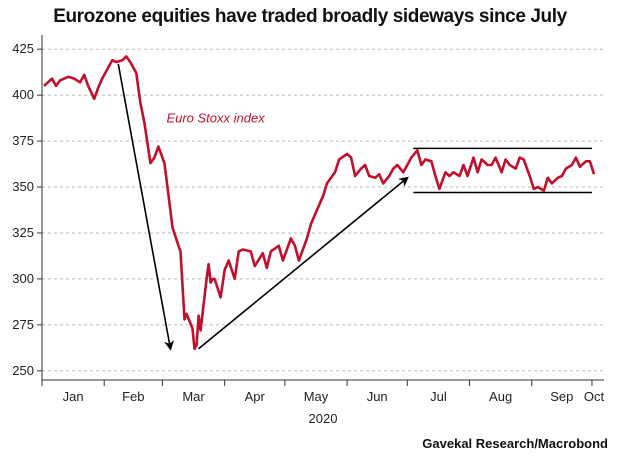  Describe the element at coordinates (561, 396) in the screenshot. I see `x-tick-label: Sep` at that location.